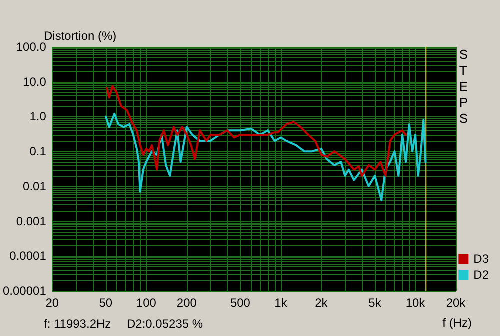  Describe the element at coordinates (28, 256) in the screenshot. I see `y-tick-label: 0.0001` at that location.